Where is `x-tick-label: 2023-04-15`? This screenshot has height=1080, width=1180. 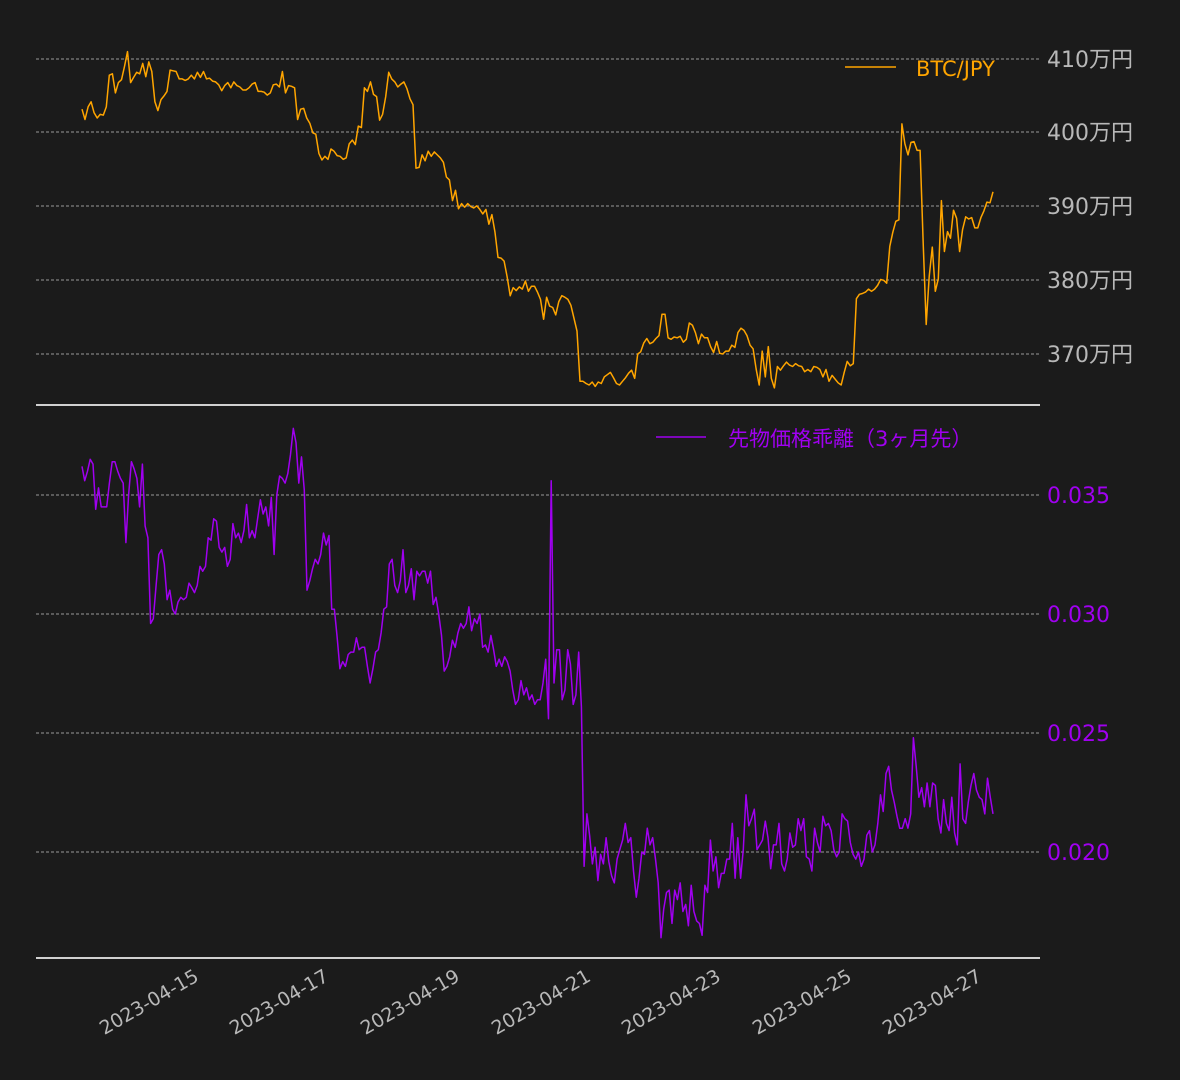
x-tick-label: 2023-04-15 is located at coordinates (149, 1002).